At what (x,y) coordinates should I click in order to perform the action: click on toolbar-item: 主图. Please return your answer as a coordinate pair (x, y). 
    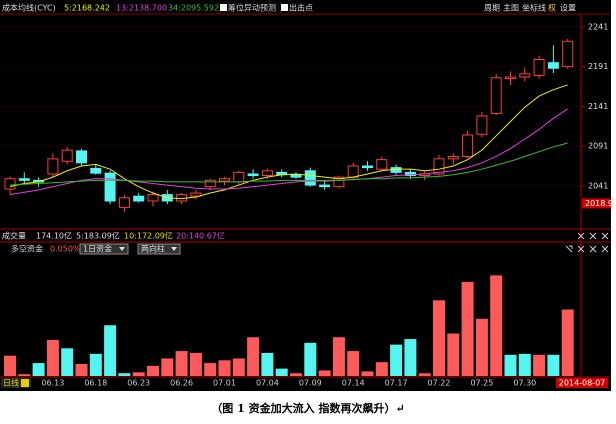
    Looking at the image, I should click on (511, 8).